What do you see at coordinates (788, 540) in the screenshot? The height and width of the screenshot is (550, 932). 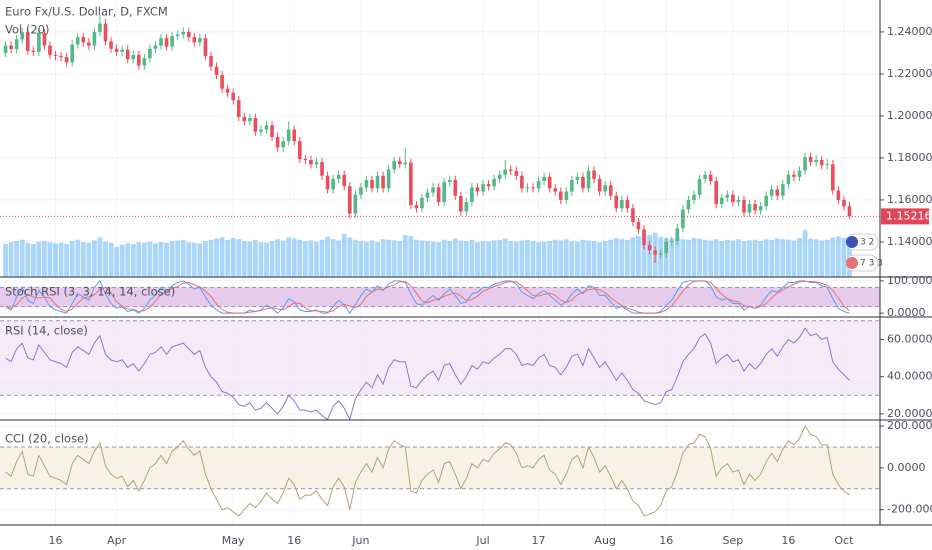 I see `x-tick-label: 16` at bounding box center [788, 540].